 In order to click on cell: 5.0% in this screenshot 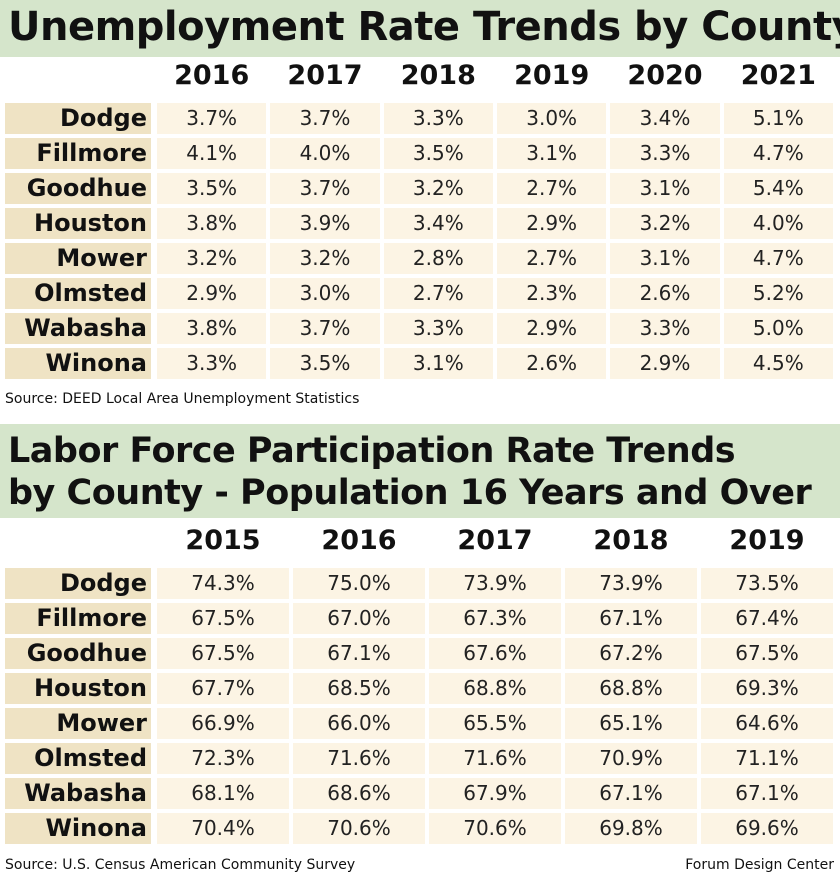, I will do `click(778, 328)`.